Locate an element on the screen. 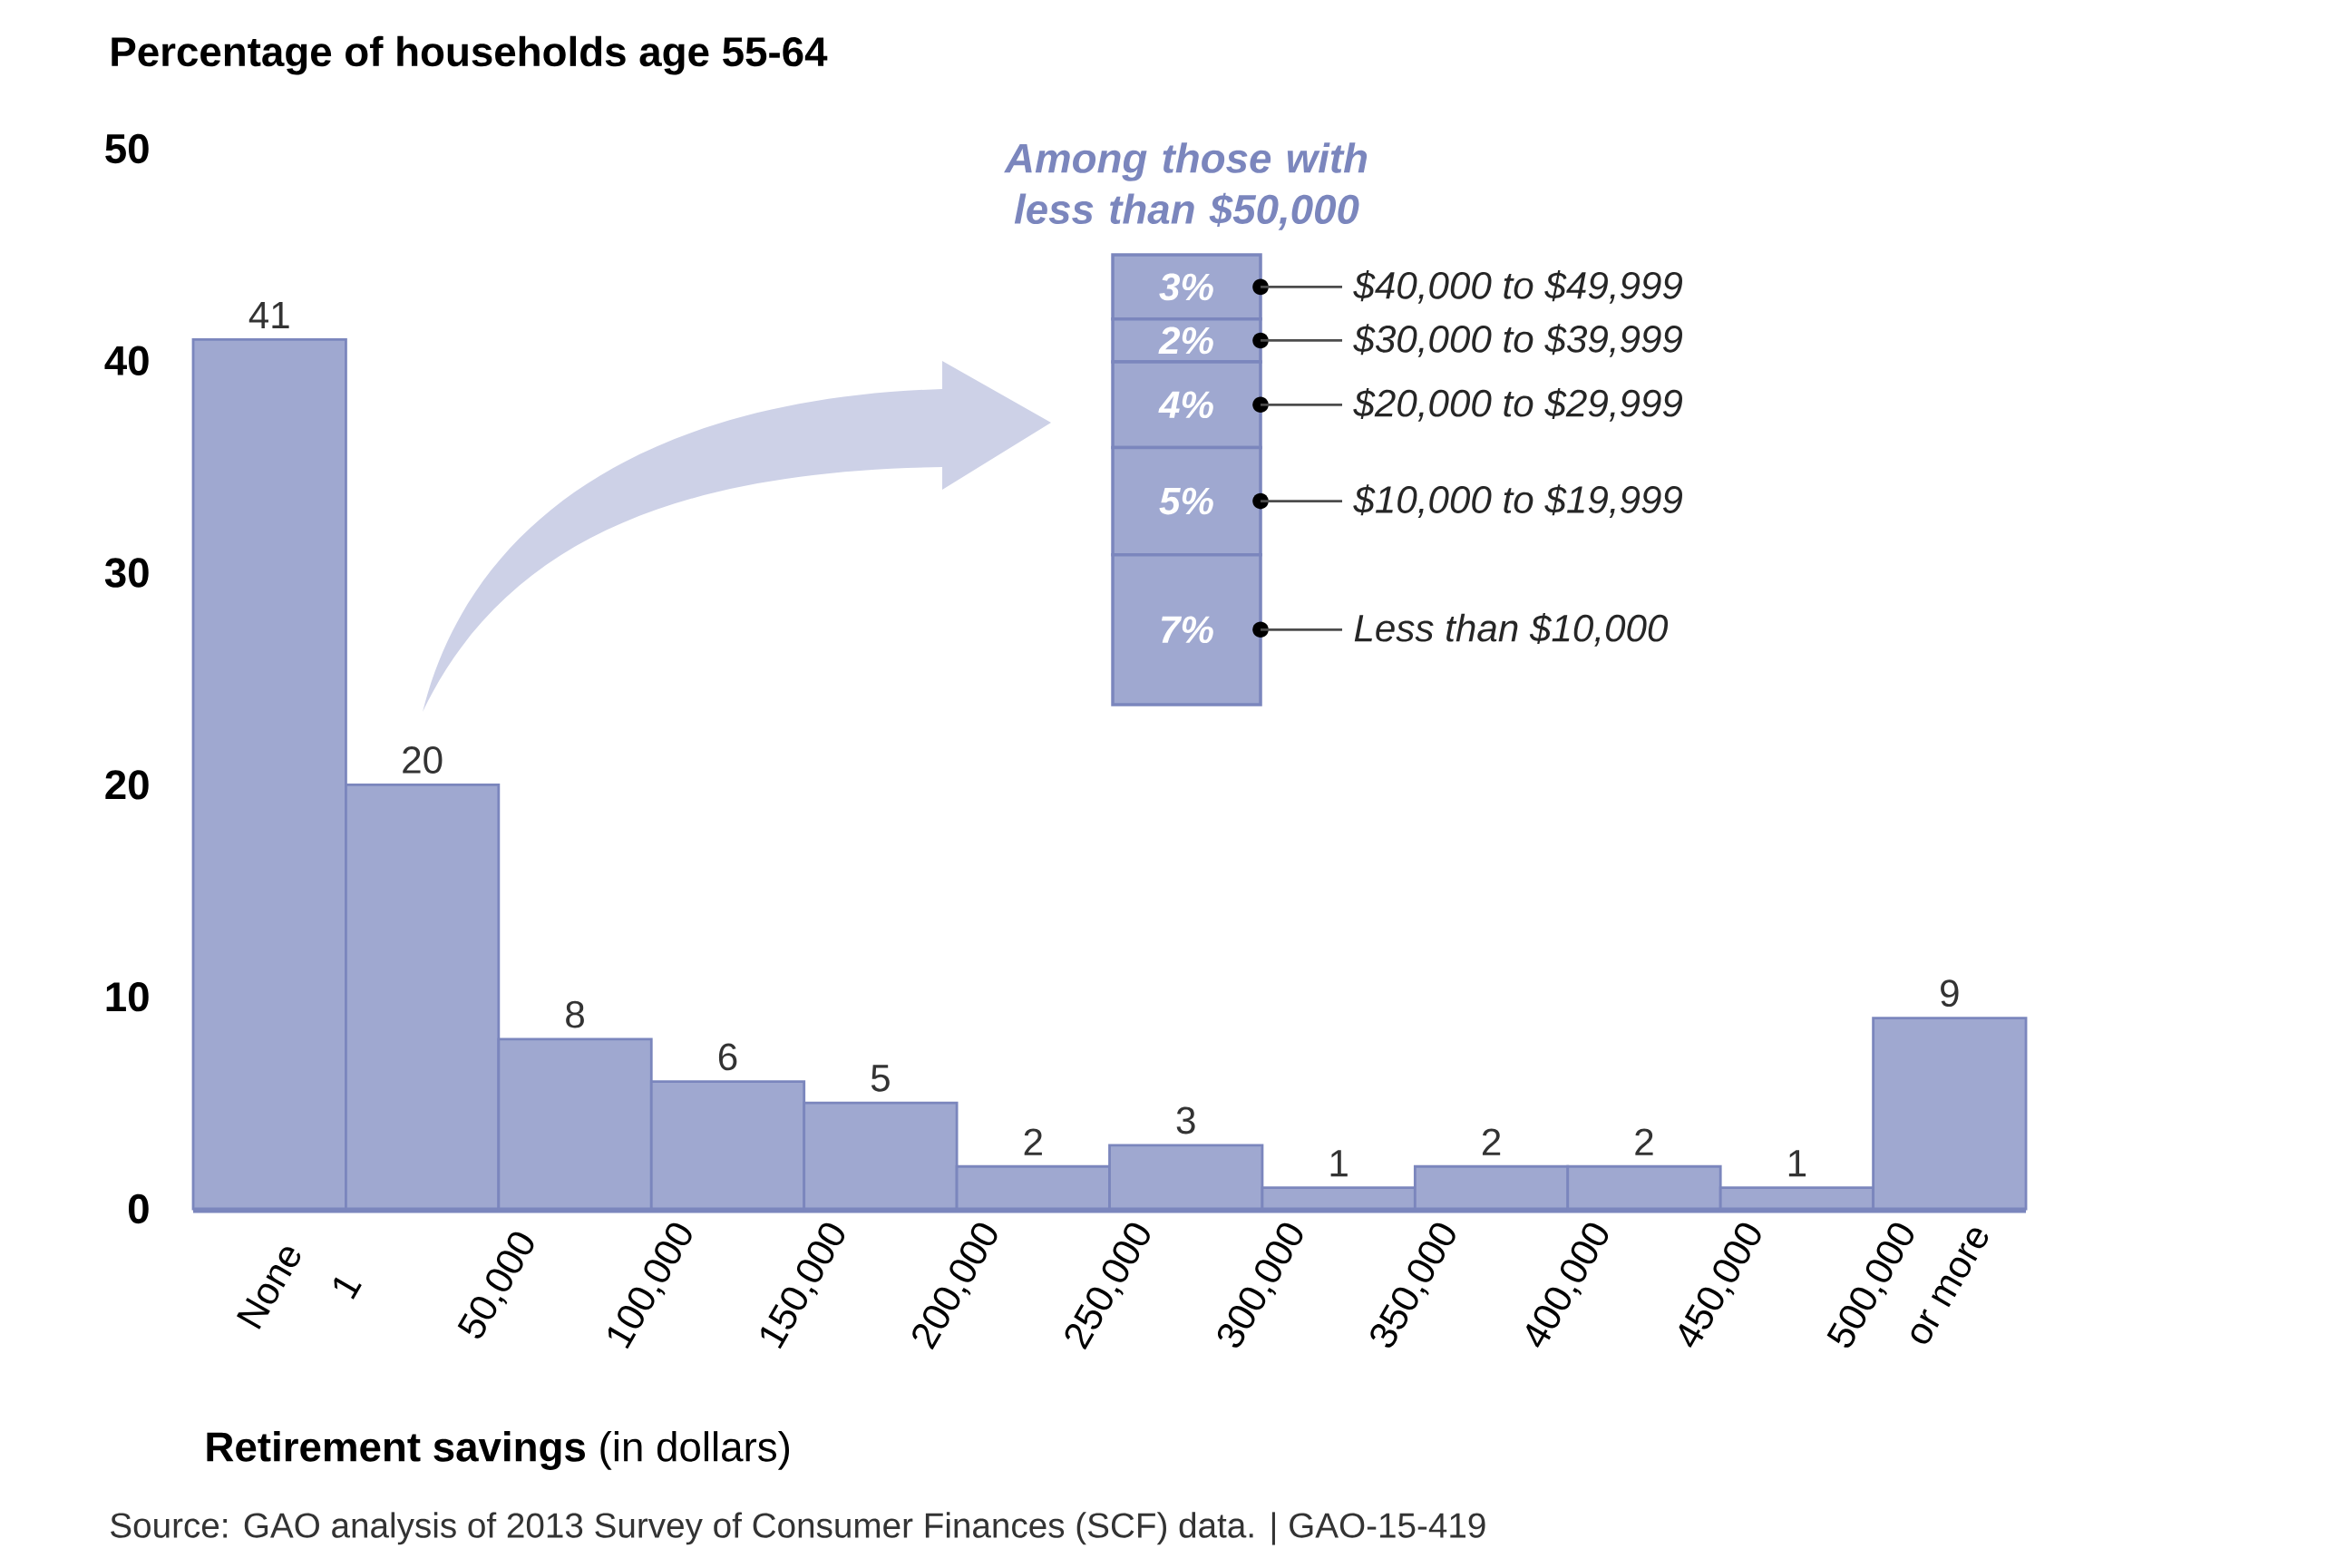 The image size is (2327, 1568). y-tick-label: 50 is located at coordinates (127, 148).